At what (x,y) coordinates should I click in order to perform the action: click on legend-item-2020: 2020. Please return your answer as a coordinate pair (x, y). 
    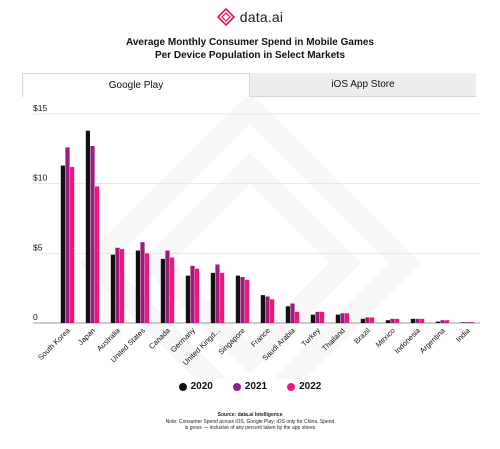
    Looking at the image, I should click on (195, 386).